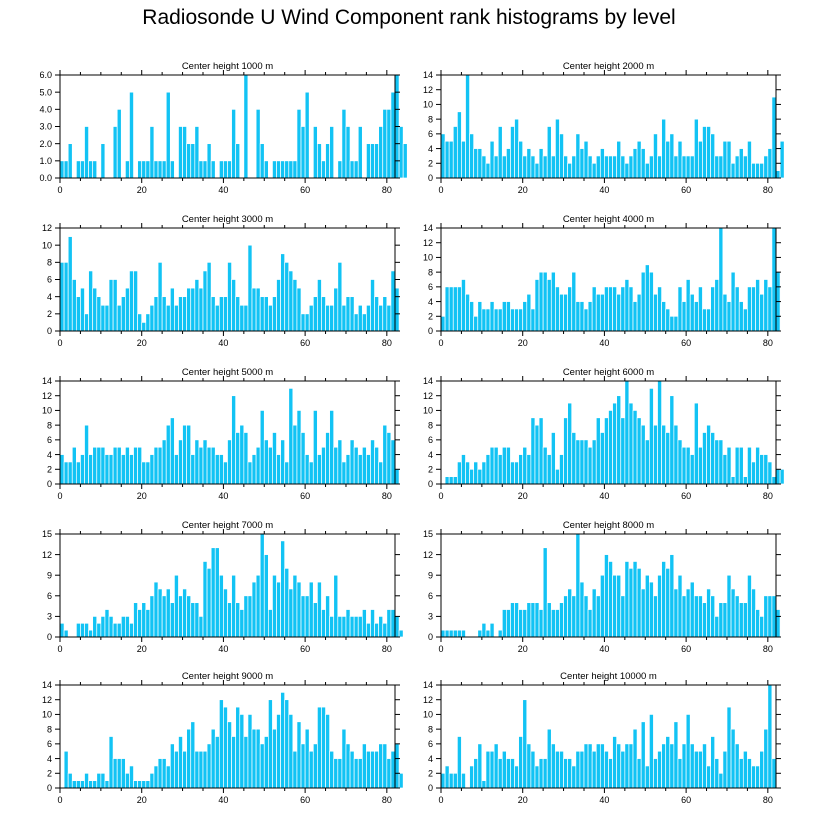 The image size is (818, 824). Describe the element at coordinates (221, 281) in the screenshot. I see `histogram-panel: Center height 3000 m 0 2 4 6 8 10 12 0 20 40 60 80` at that location.